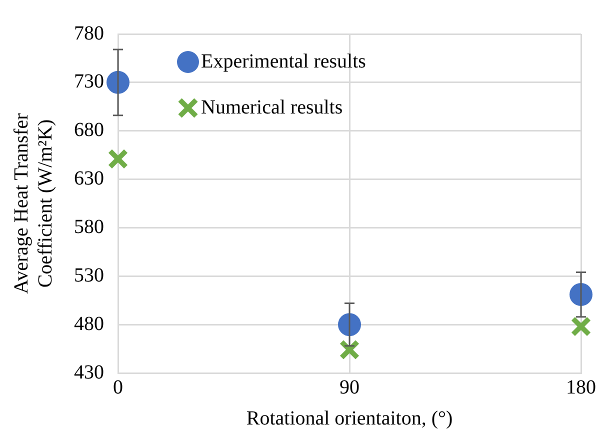 Image resolution: width=607 pixels, height=443 pixels. What do you see at coordinates (581, 387) in the screenshot?
I see `x-tick-label: 180` at bounding box center [581, 387].